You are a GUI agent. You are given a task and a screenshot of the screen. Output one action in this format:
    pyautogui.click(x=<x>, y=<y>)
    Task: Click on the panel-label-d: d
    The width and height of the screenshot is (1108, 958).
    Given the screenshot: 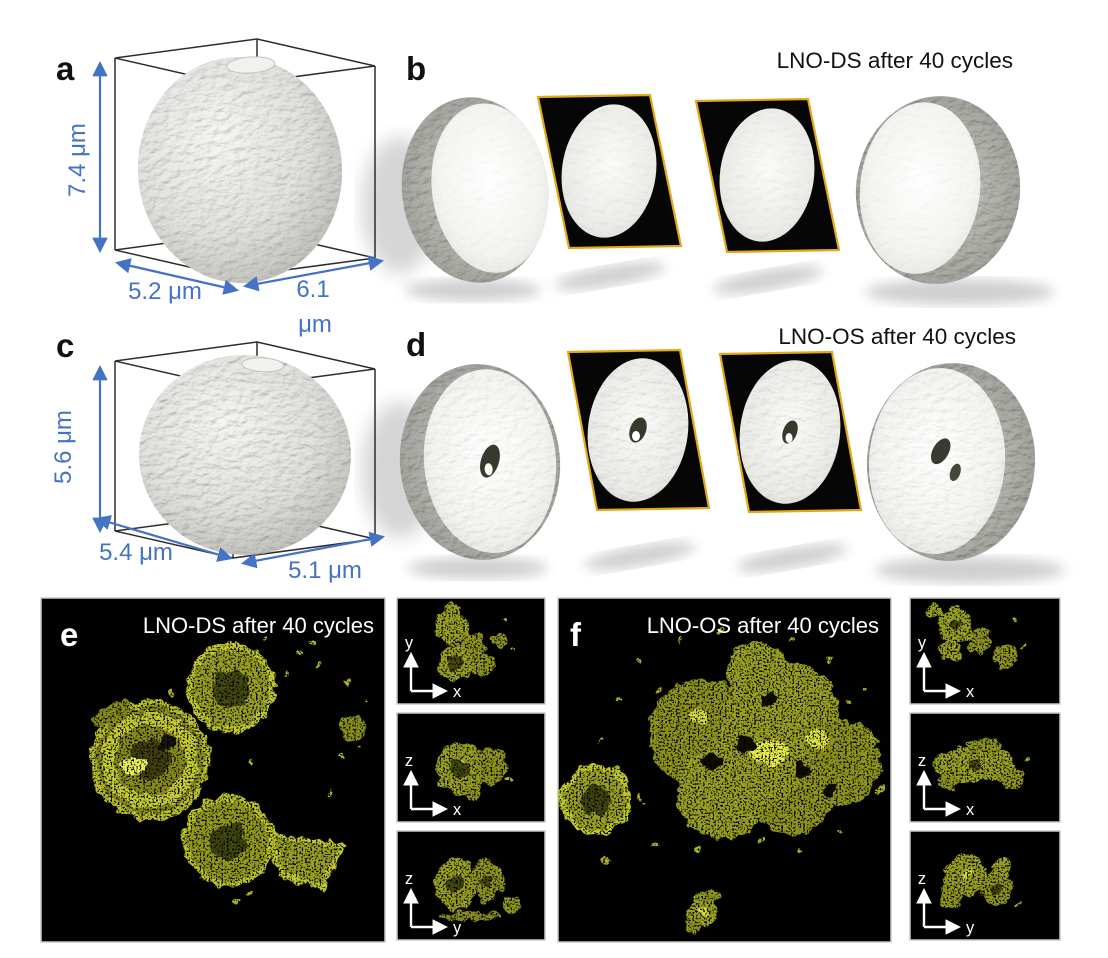 What is the action you would take?
    pyautogui.click(x=416, y=344)
    